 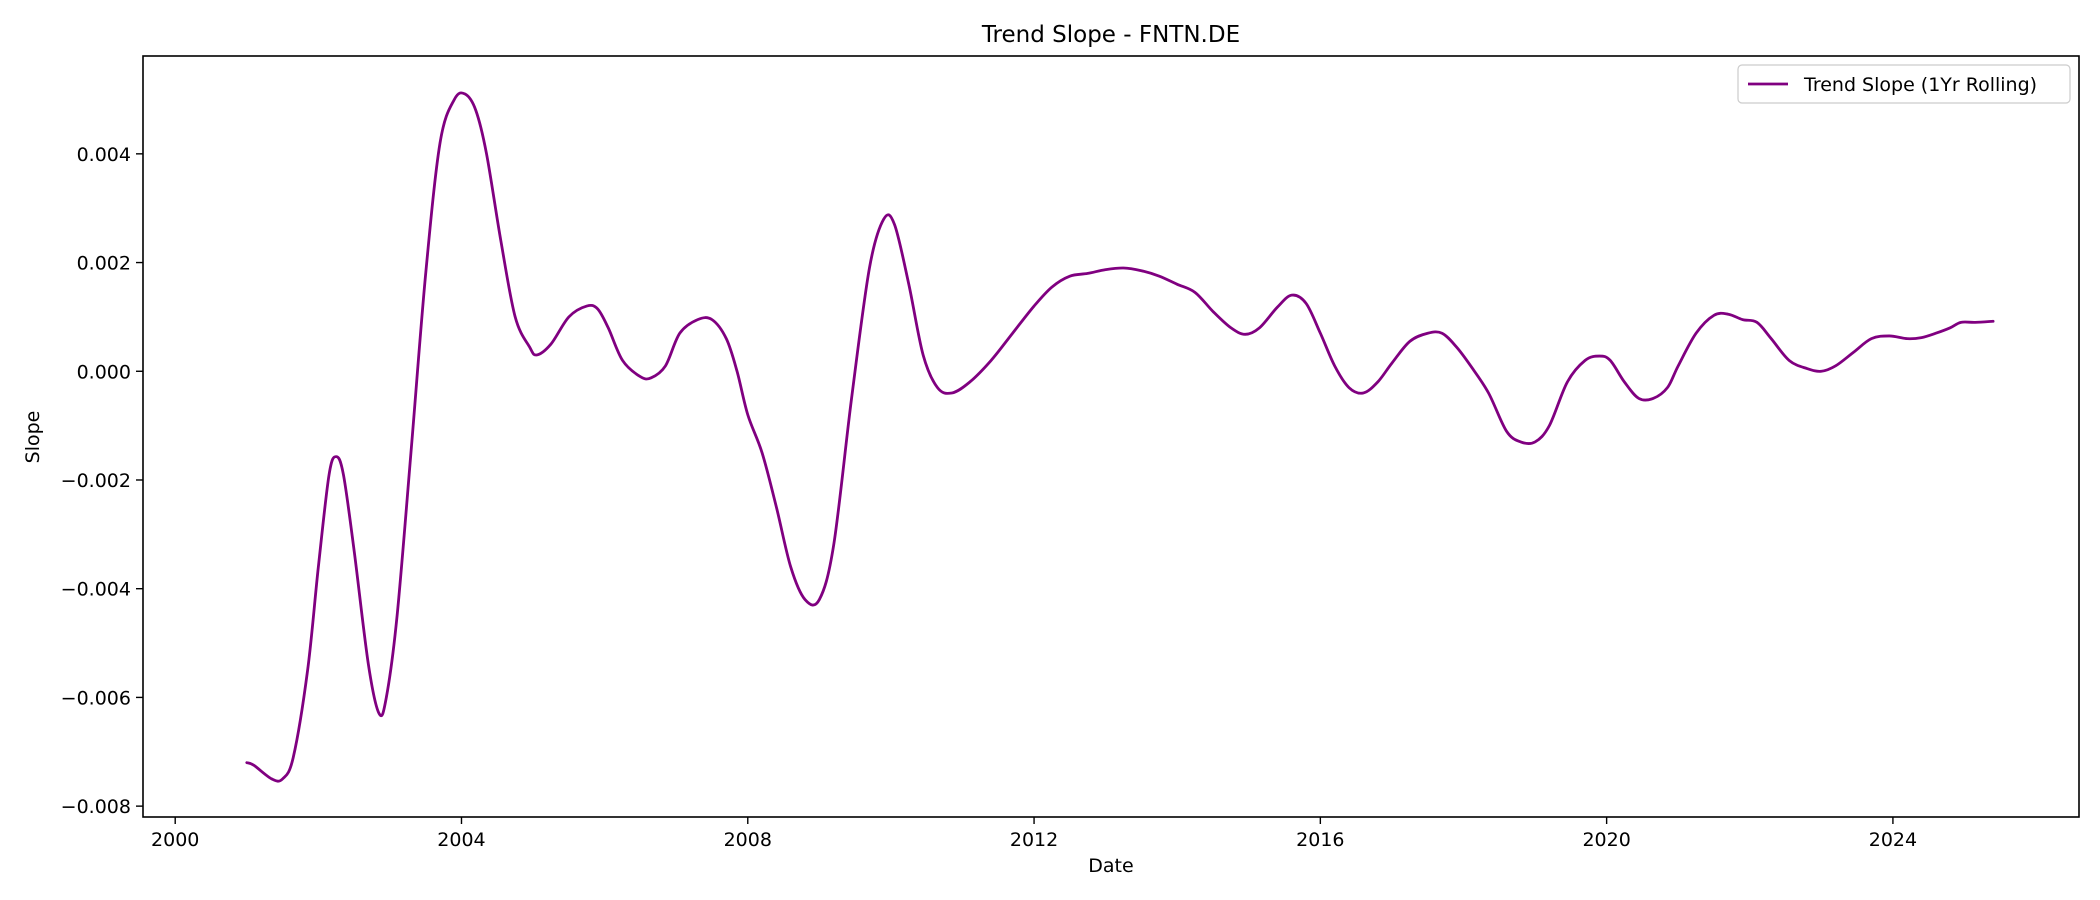 I want to click on y-axis-label: Slope, so click(x=33, y=437).